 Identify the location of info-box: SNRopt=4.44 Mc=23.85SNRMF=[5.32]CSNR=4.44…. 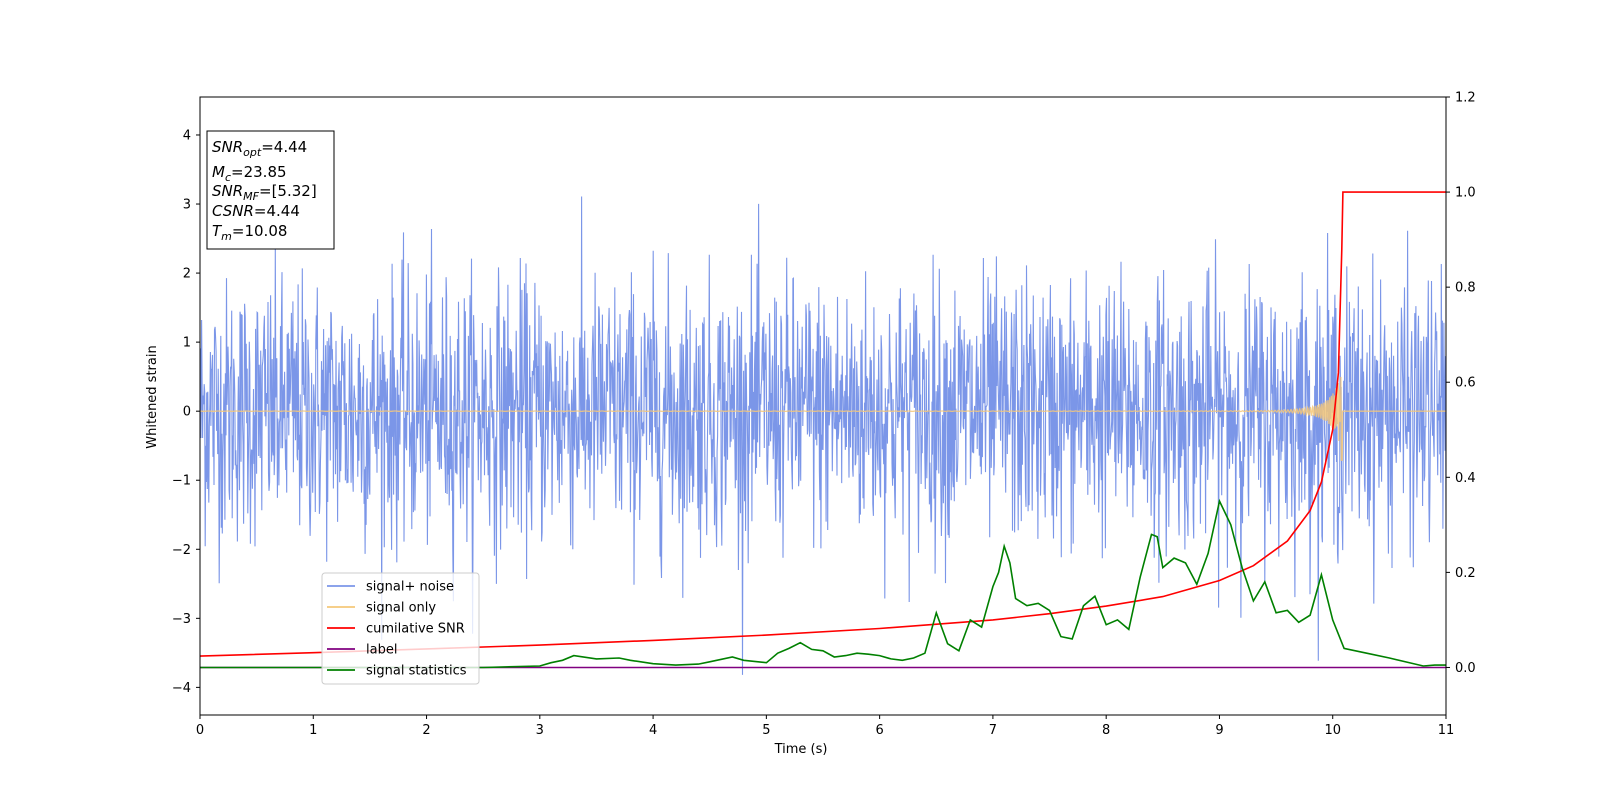
(270, 190).